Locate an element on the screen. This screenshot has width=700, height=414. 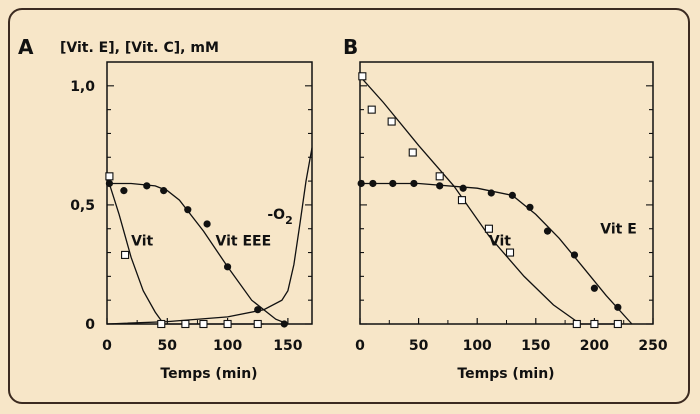
panel-b-xtick-label: 100 is located at coordinates (477, 346).